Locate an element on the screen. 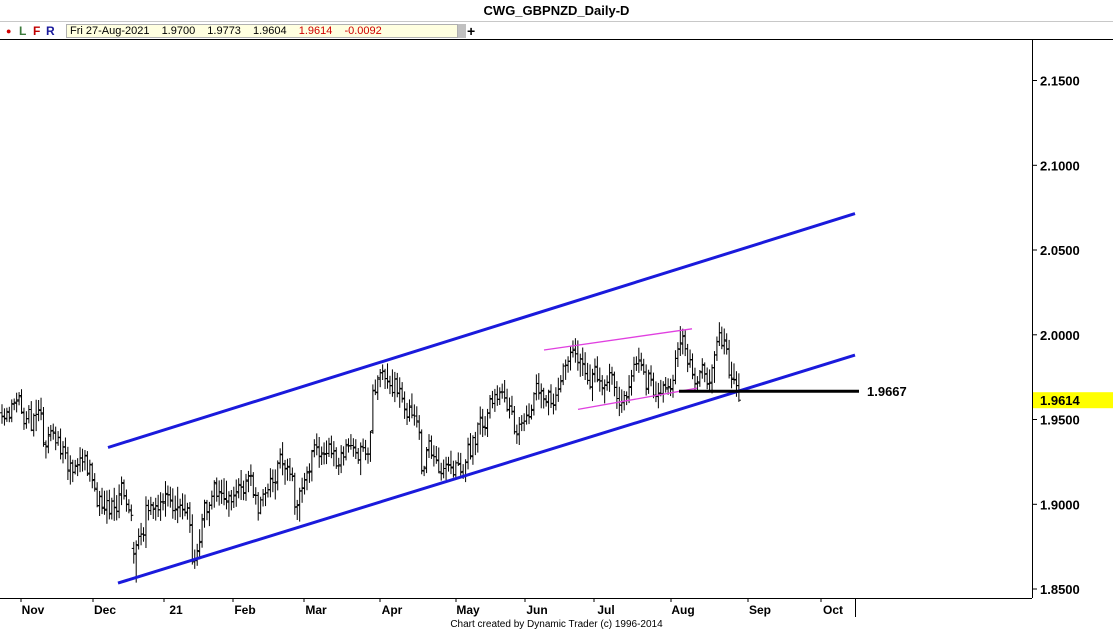 The image size is (1113, 632). toolbar-button-f: F is located at coordinates (37, 31).